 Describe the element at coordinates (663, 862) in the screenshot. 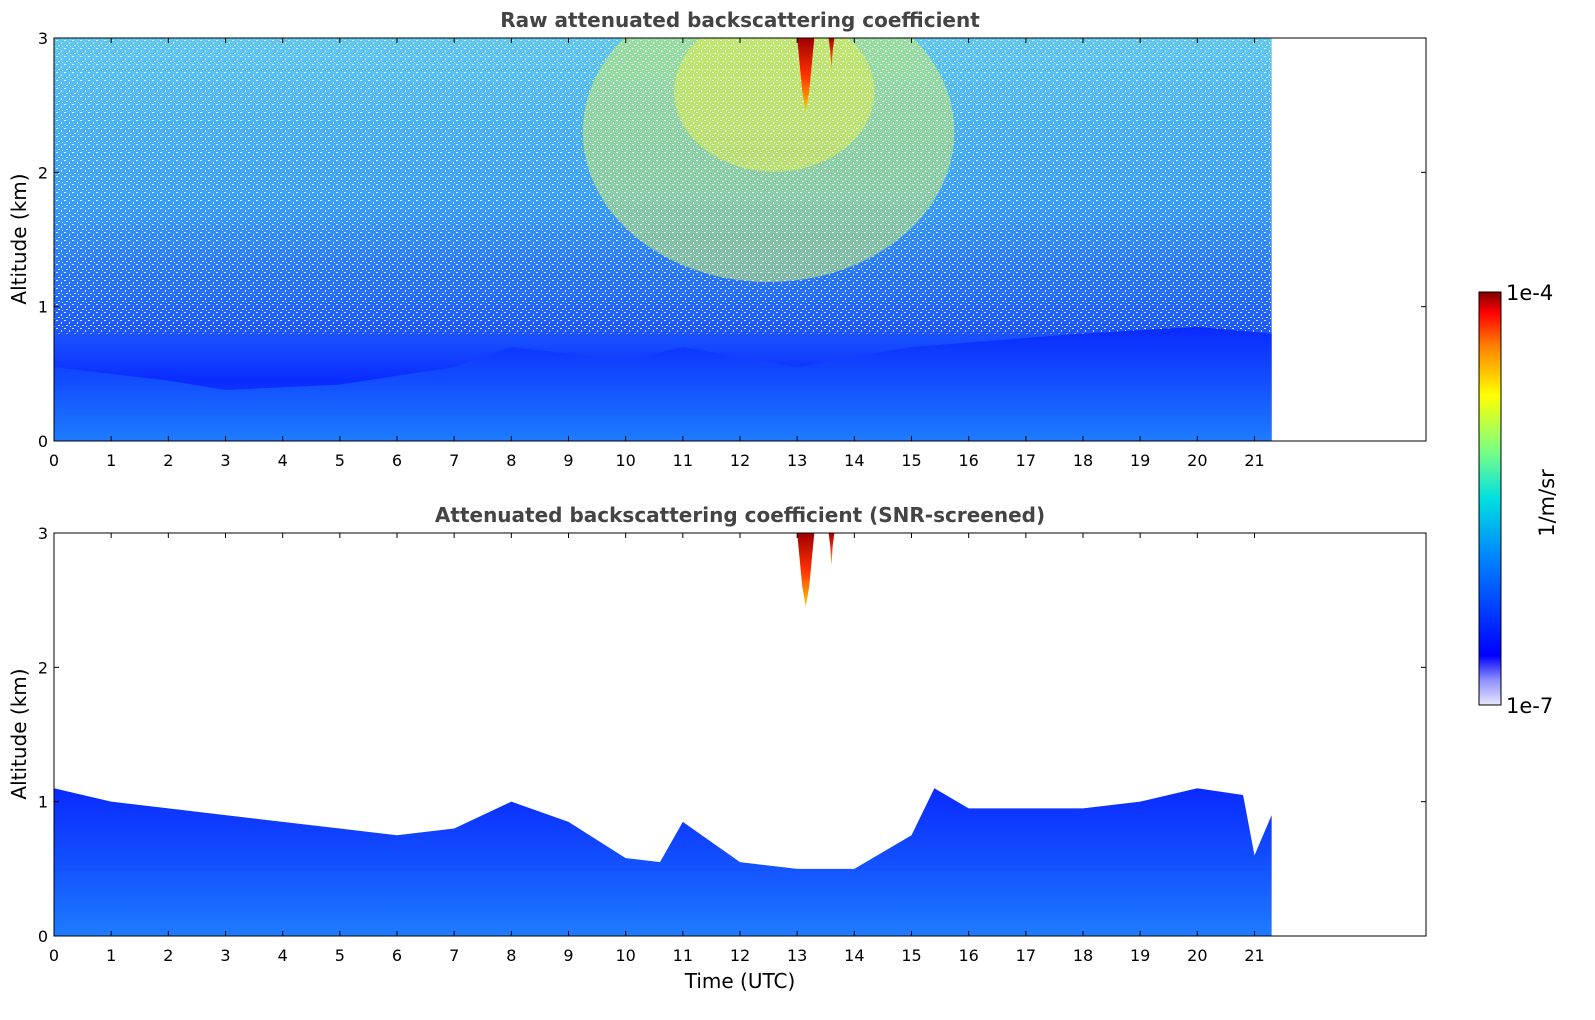

I see `screened-signal` at that location.